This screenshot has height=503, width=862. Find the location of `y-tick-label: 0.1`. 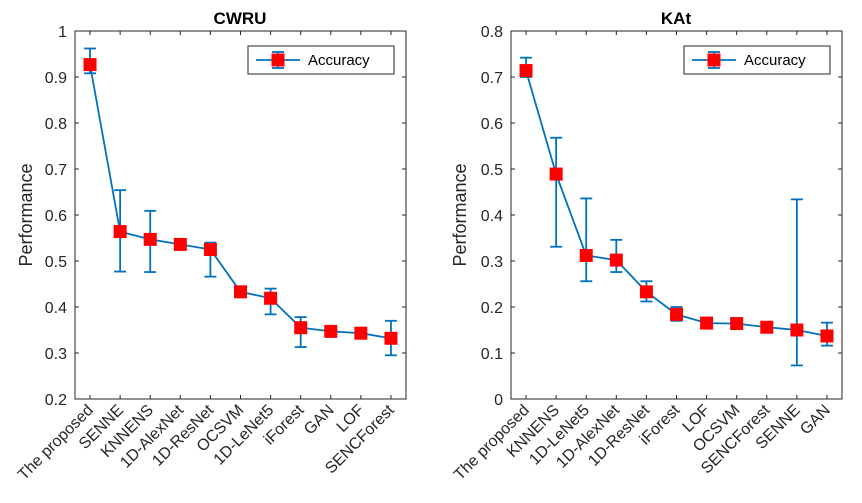

y-tick-label: 0.1 is located at coordinates (492, 354).